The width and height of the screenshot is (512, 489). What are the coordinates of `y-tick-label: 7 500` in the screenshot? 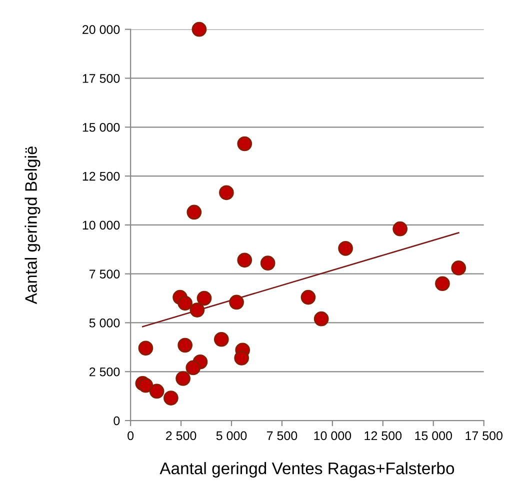 It's located at (105, 274).